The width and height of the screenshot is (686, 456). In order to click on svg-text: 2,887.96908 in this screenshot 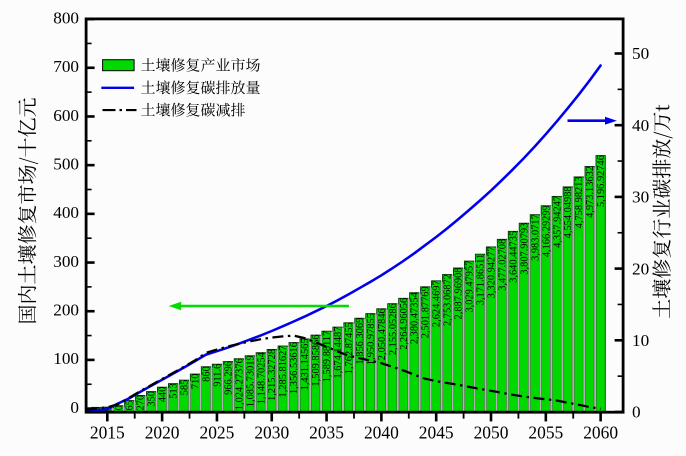, I will do `click(459, 293)`.